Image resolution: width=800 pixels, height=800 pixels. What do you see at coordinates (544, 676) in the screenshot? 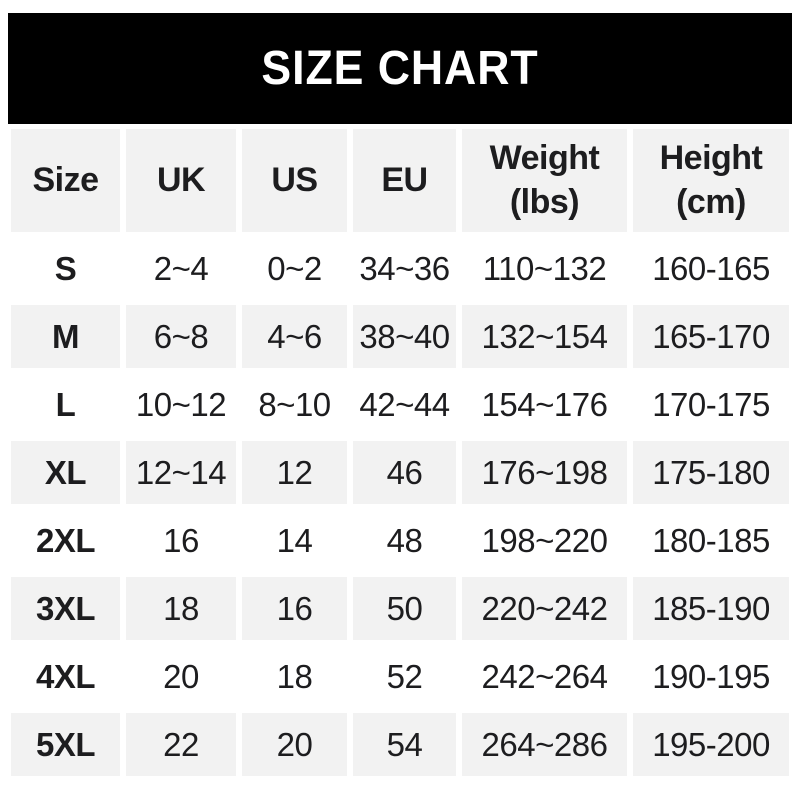
I see `value-cell: 242~264` at bounding box center [544, 676].